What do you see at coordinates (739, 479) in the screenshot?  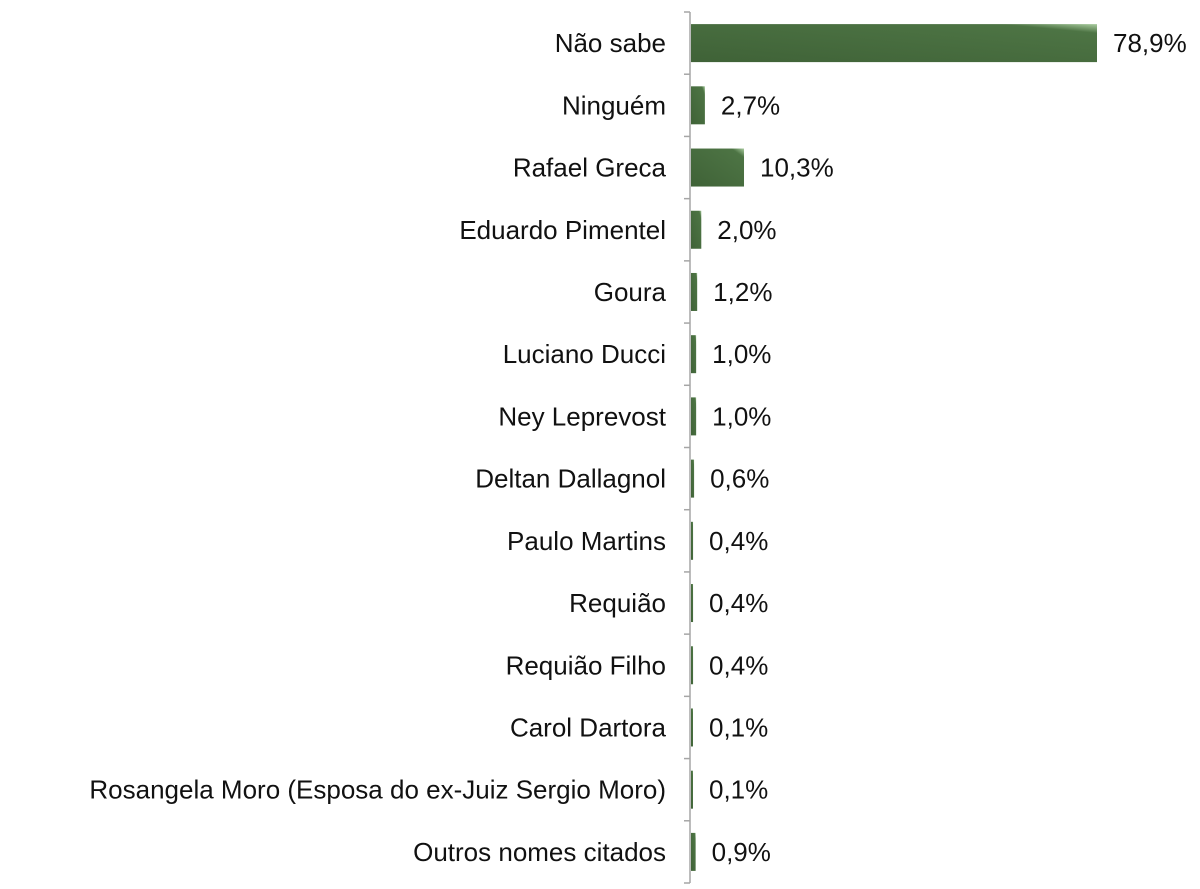 I see `value-label: 0,6%` at bounding box center [739, 479].